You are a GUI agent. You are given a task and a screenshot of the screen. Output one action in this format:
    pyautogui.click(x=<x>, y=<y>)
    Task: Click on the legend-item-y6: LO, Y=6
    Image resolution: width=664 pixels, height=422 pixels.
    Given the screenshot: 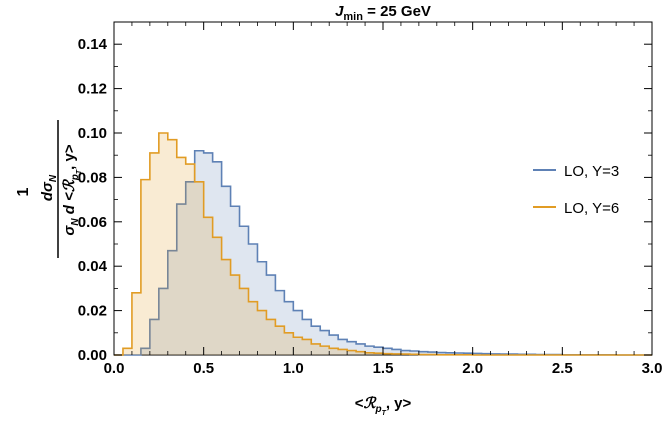 What is the action you would take?
    pyautogui.click(x=576, y=208)
    